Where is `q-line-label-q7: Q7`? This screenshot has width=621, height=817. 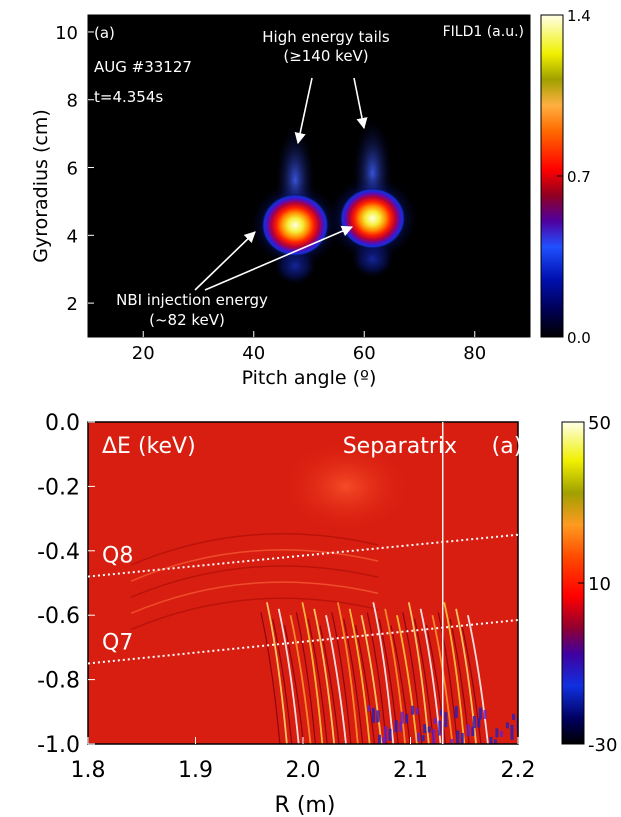 q-line-label-q7: Q7 is located at coordinates (117, 643).